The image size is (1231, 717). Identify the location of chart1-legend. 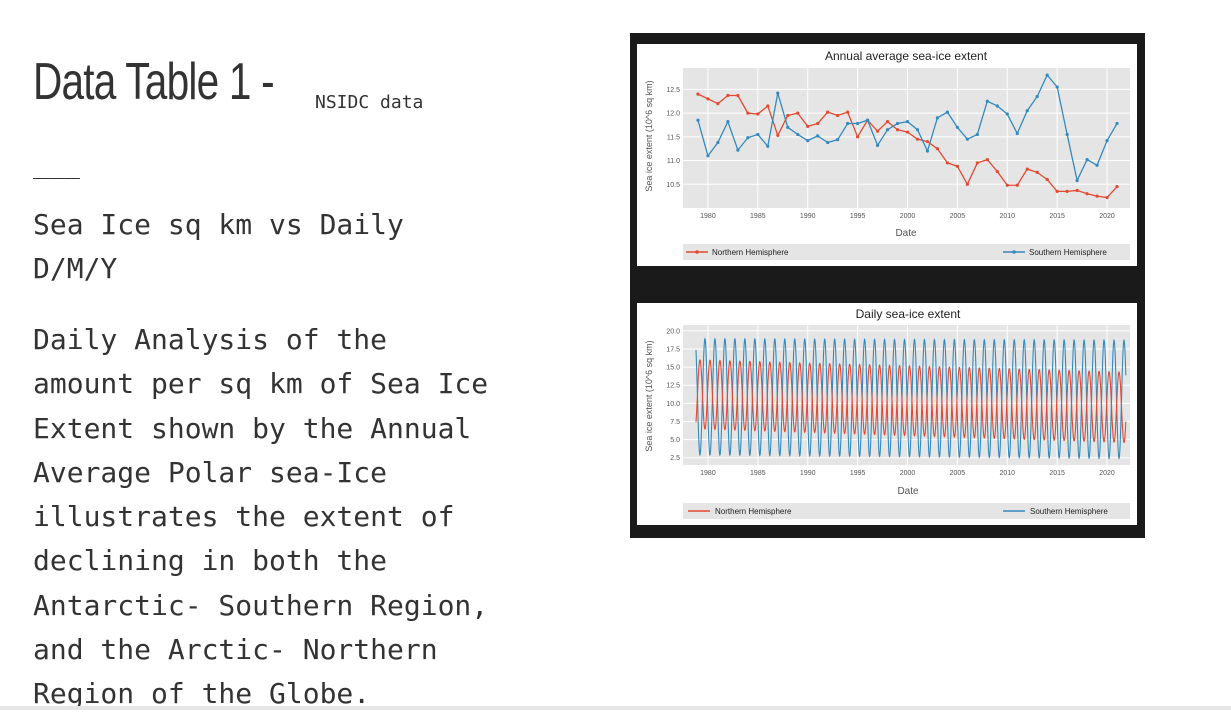
(906, 252).